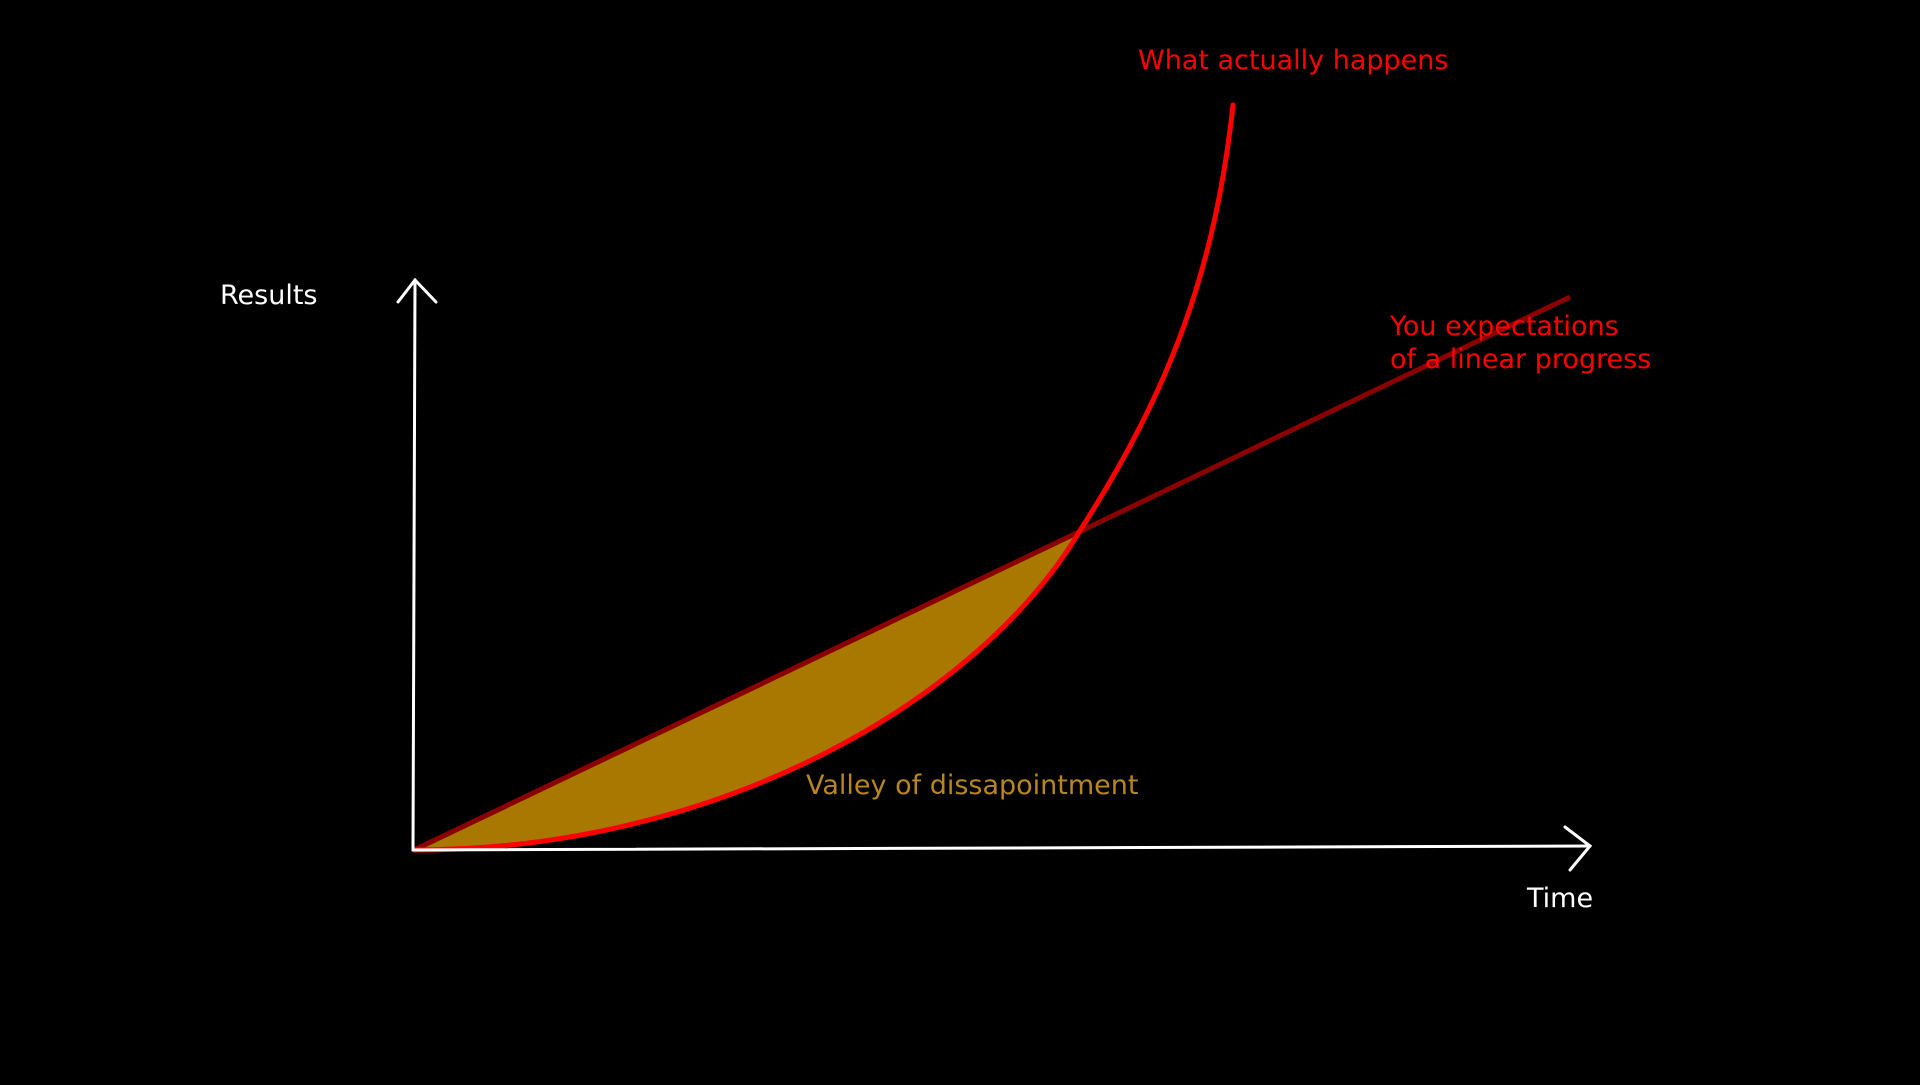 This screenshot has width=1920, height=1085. Describe the element at coordinates (1002, 848) in the screenshot. I see `x-axis` at that location.